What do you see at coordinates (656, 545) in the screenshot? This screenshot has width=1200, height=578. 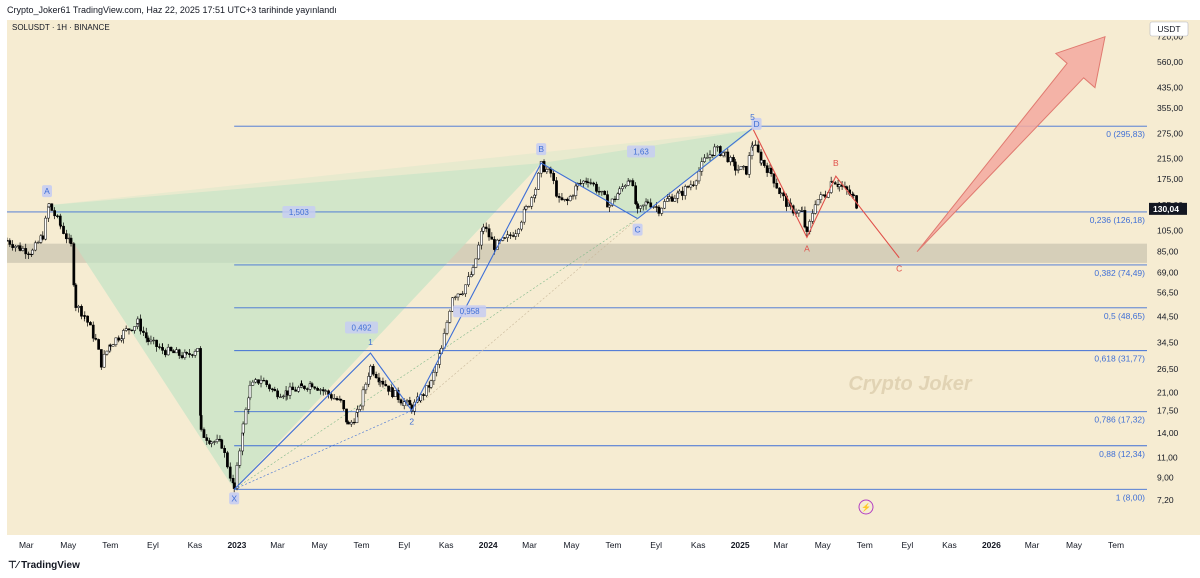 I see `x-tick-label: Eyl` at bounding box center [656, 545].